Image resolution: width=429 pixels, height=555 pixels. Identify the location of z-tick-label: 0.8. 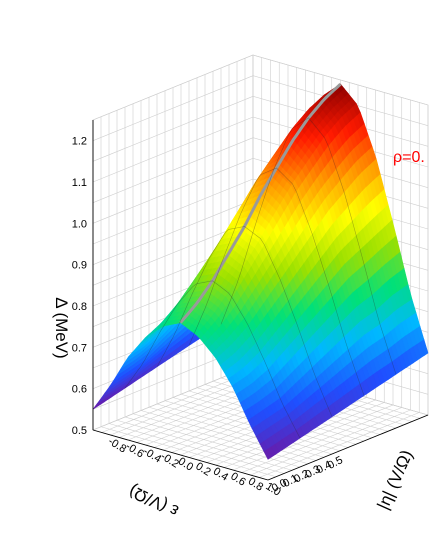
(79, 307).